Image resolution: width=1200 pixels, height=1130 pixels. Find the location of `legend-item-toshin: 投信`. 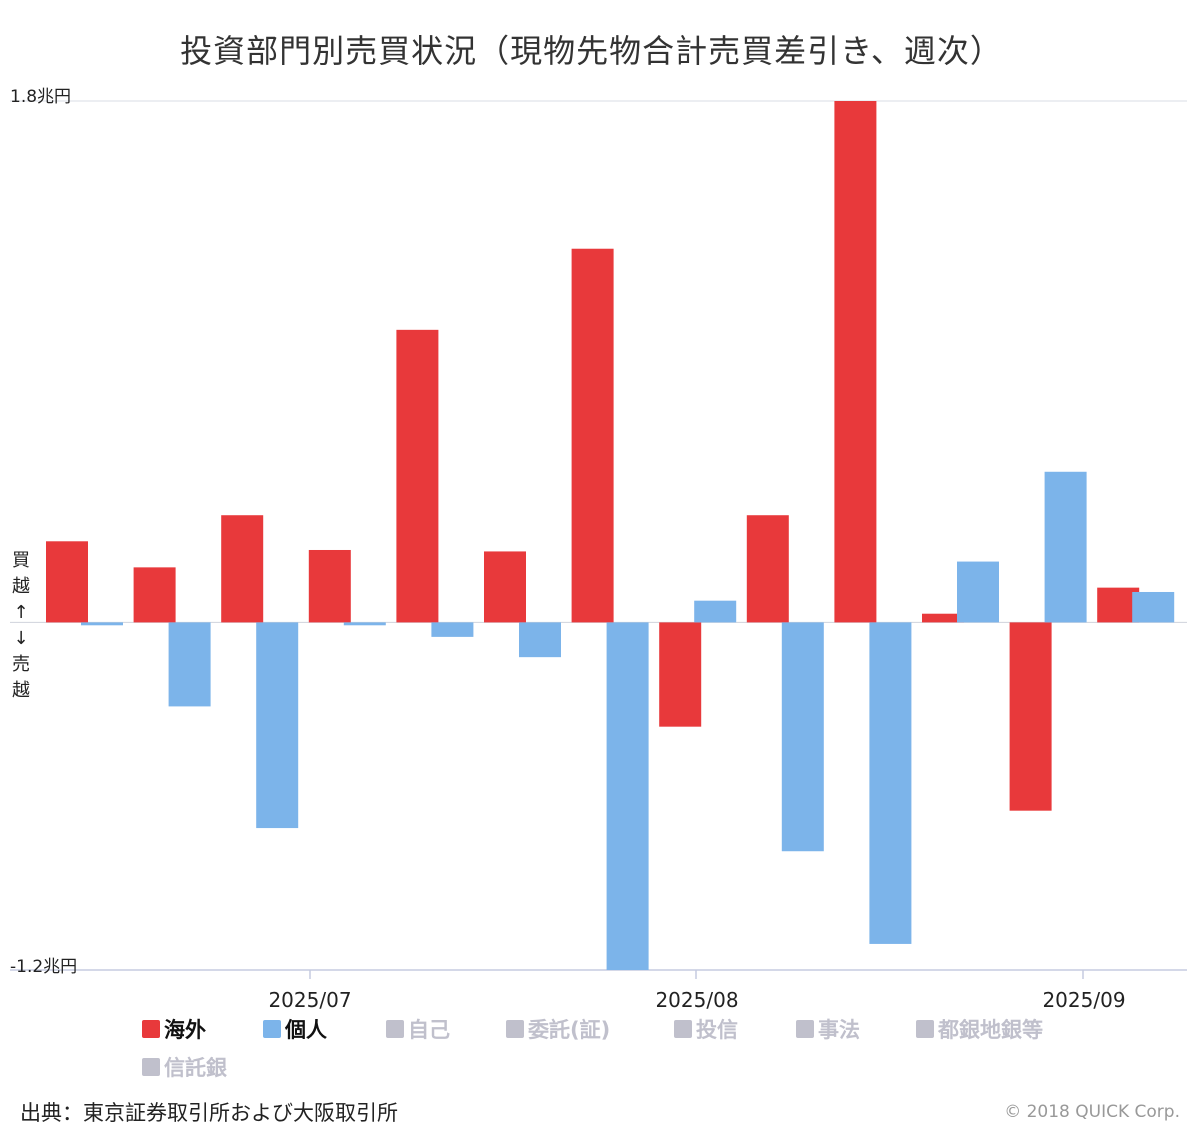

legend-item-toshin: 投信 is located at coordinates (706, 1029).